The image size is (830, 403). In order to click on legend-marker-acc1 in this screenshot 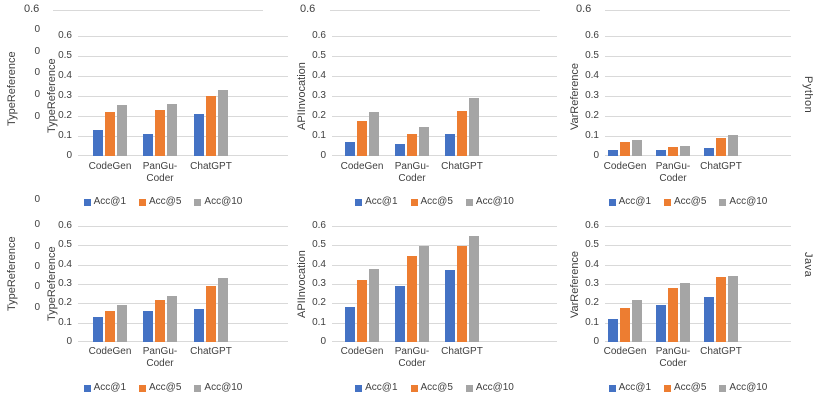, I will do `click(87, 388)`.